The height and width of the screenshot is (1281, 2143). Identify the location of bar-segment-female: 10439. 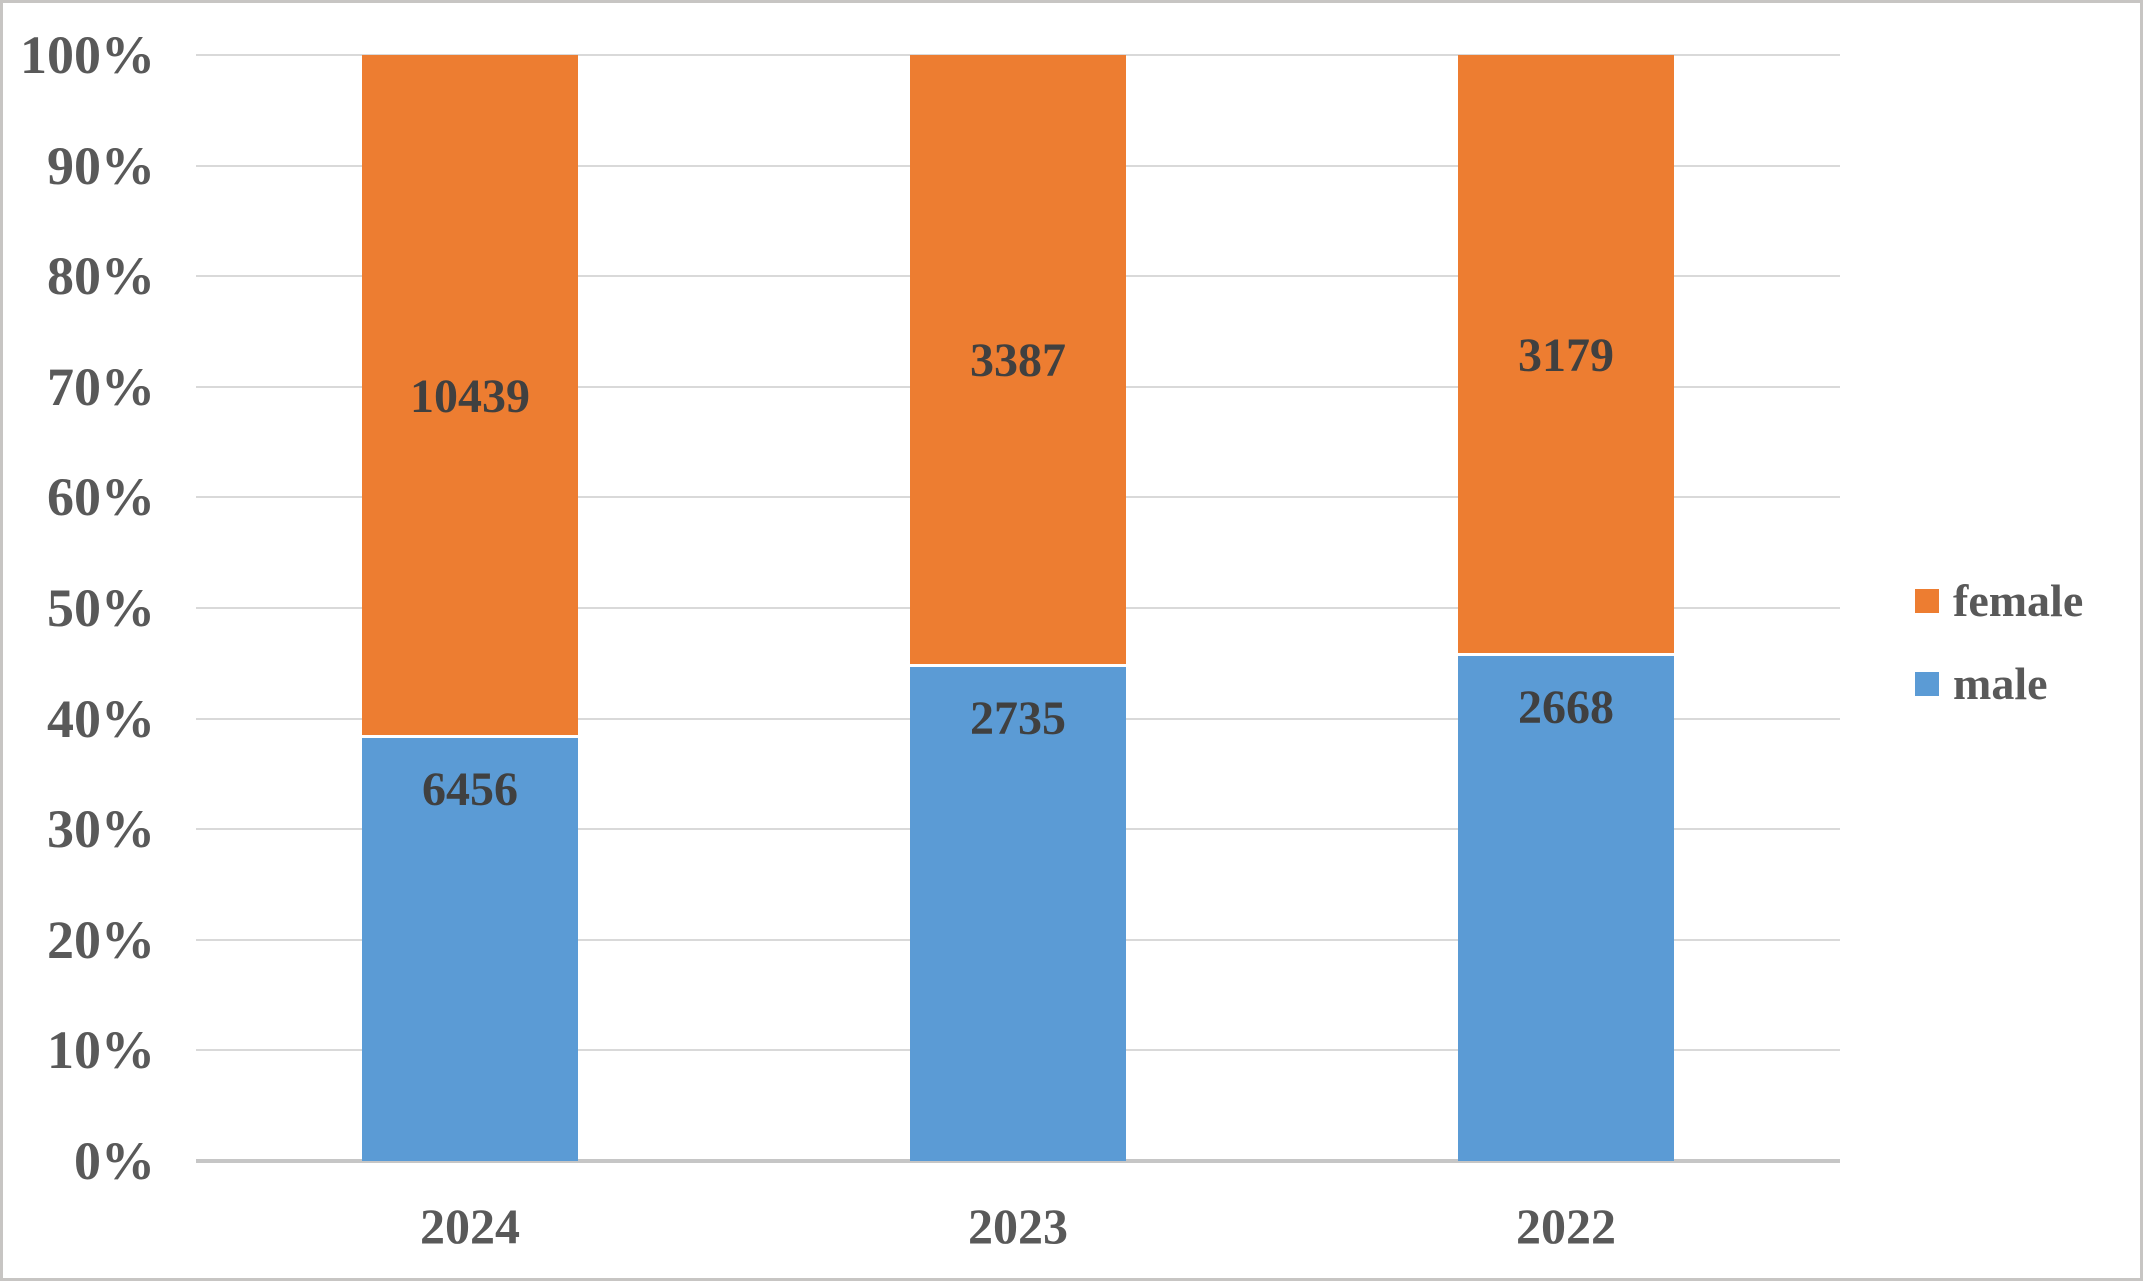
(470, 397).